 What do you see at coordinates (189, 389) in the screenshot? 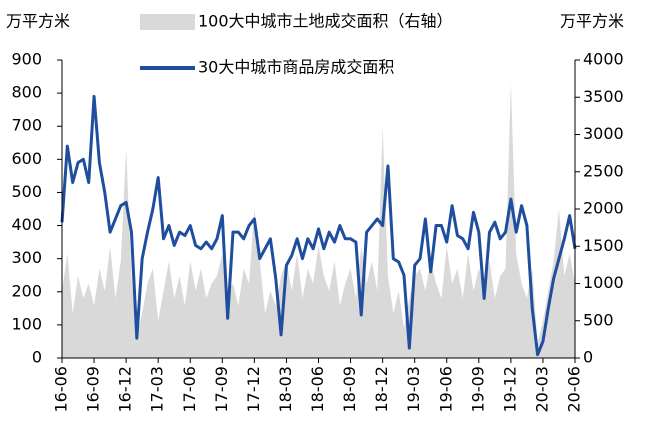
I see `x-tick-label: 17-06` at bounding box center [189, 389].